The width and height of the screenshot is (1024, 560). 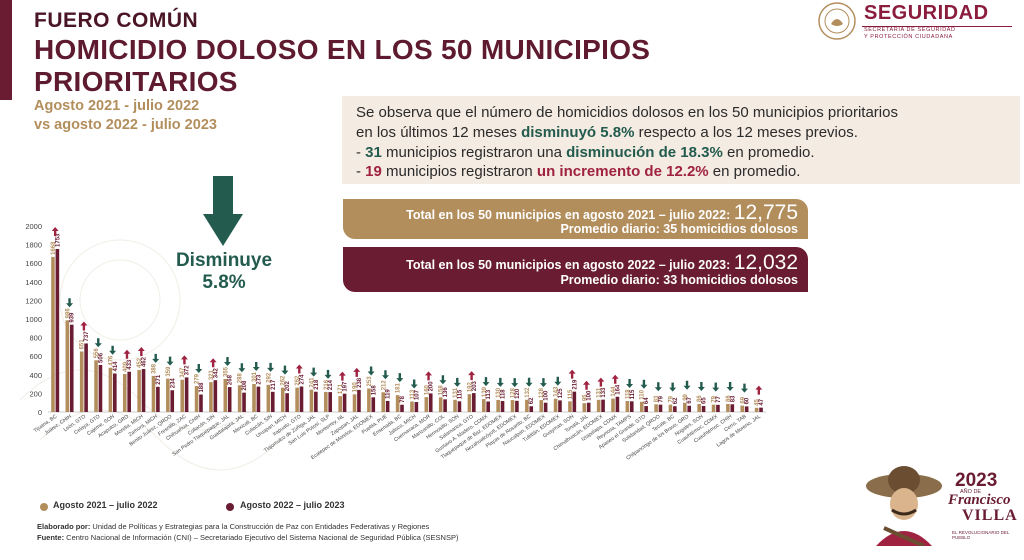 I want to click on change-value: 5.8%, so click(x=224, y=282).